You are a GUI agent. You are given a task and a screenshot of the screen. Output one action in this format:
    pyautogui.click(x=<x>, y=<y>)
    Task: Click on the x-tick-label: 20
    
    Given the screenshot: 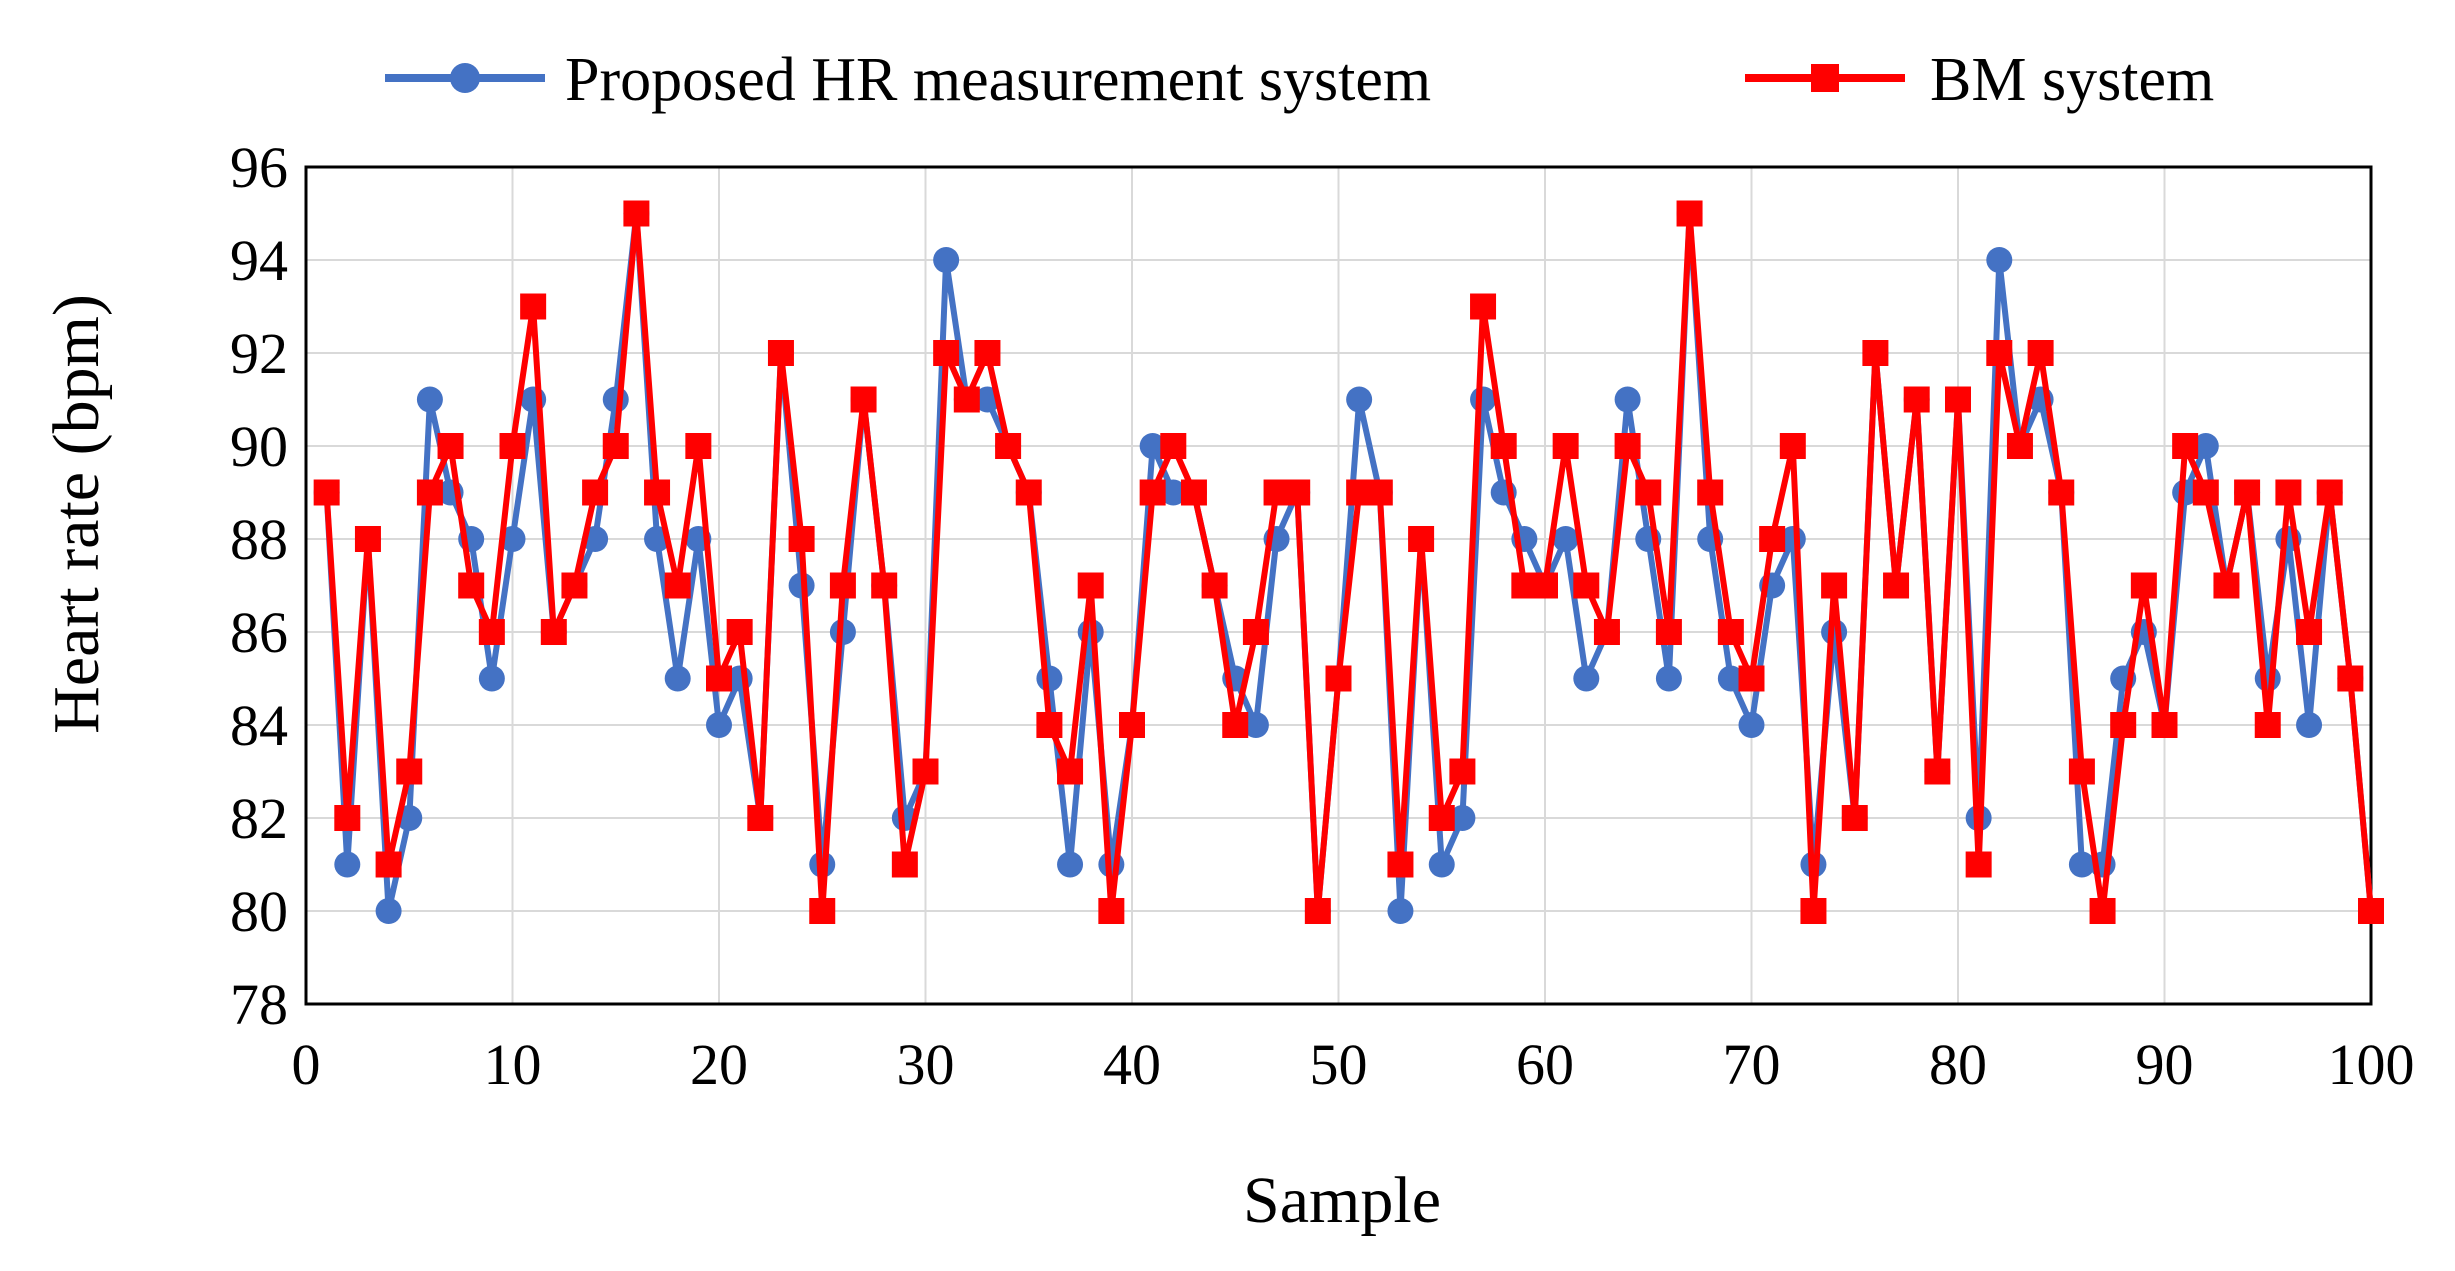 What is the action you would take?
    pyautogui.click(x=719, y=1064)
    